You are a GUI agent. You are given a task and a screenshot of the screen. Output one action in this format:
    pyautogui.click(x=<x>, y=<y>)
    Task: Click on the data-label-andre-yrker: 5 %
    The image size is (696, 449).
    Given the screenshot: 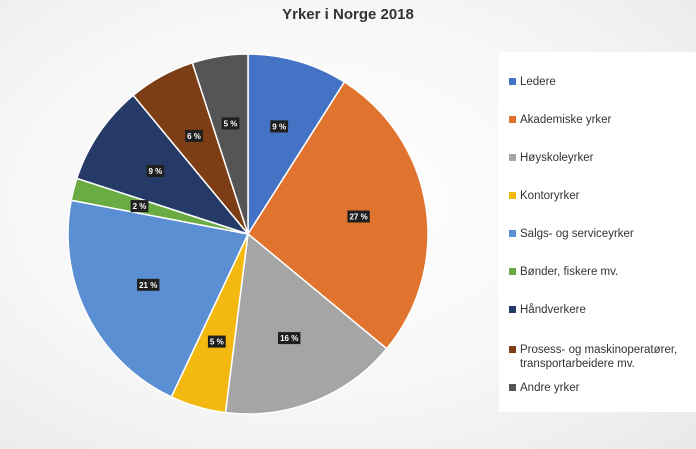 What is the action you would take?
    pyautogui.click(x=230, y=123)
    